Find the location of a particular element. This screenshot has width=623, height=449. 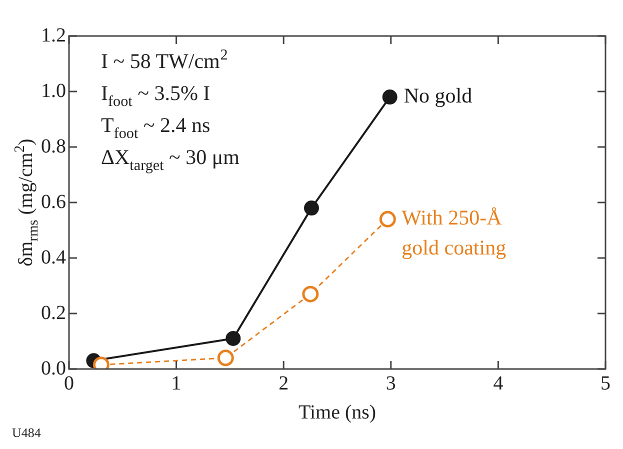

y-tick-label: 0.8 is located at coordinates (53, 146).